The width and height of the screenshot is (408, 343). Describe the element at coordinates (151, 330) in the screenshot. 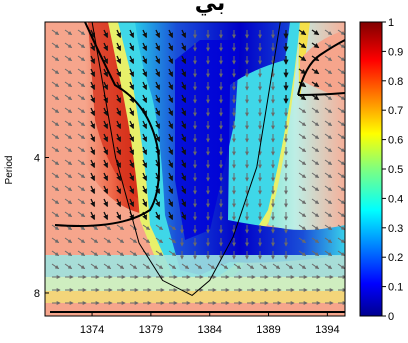

I see `x-tick-label: 1379` at that location.